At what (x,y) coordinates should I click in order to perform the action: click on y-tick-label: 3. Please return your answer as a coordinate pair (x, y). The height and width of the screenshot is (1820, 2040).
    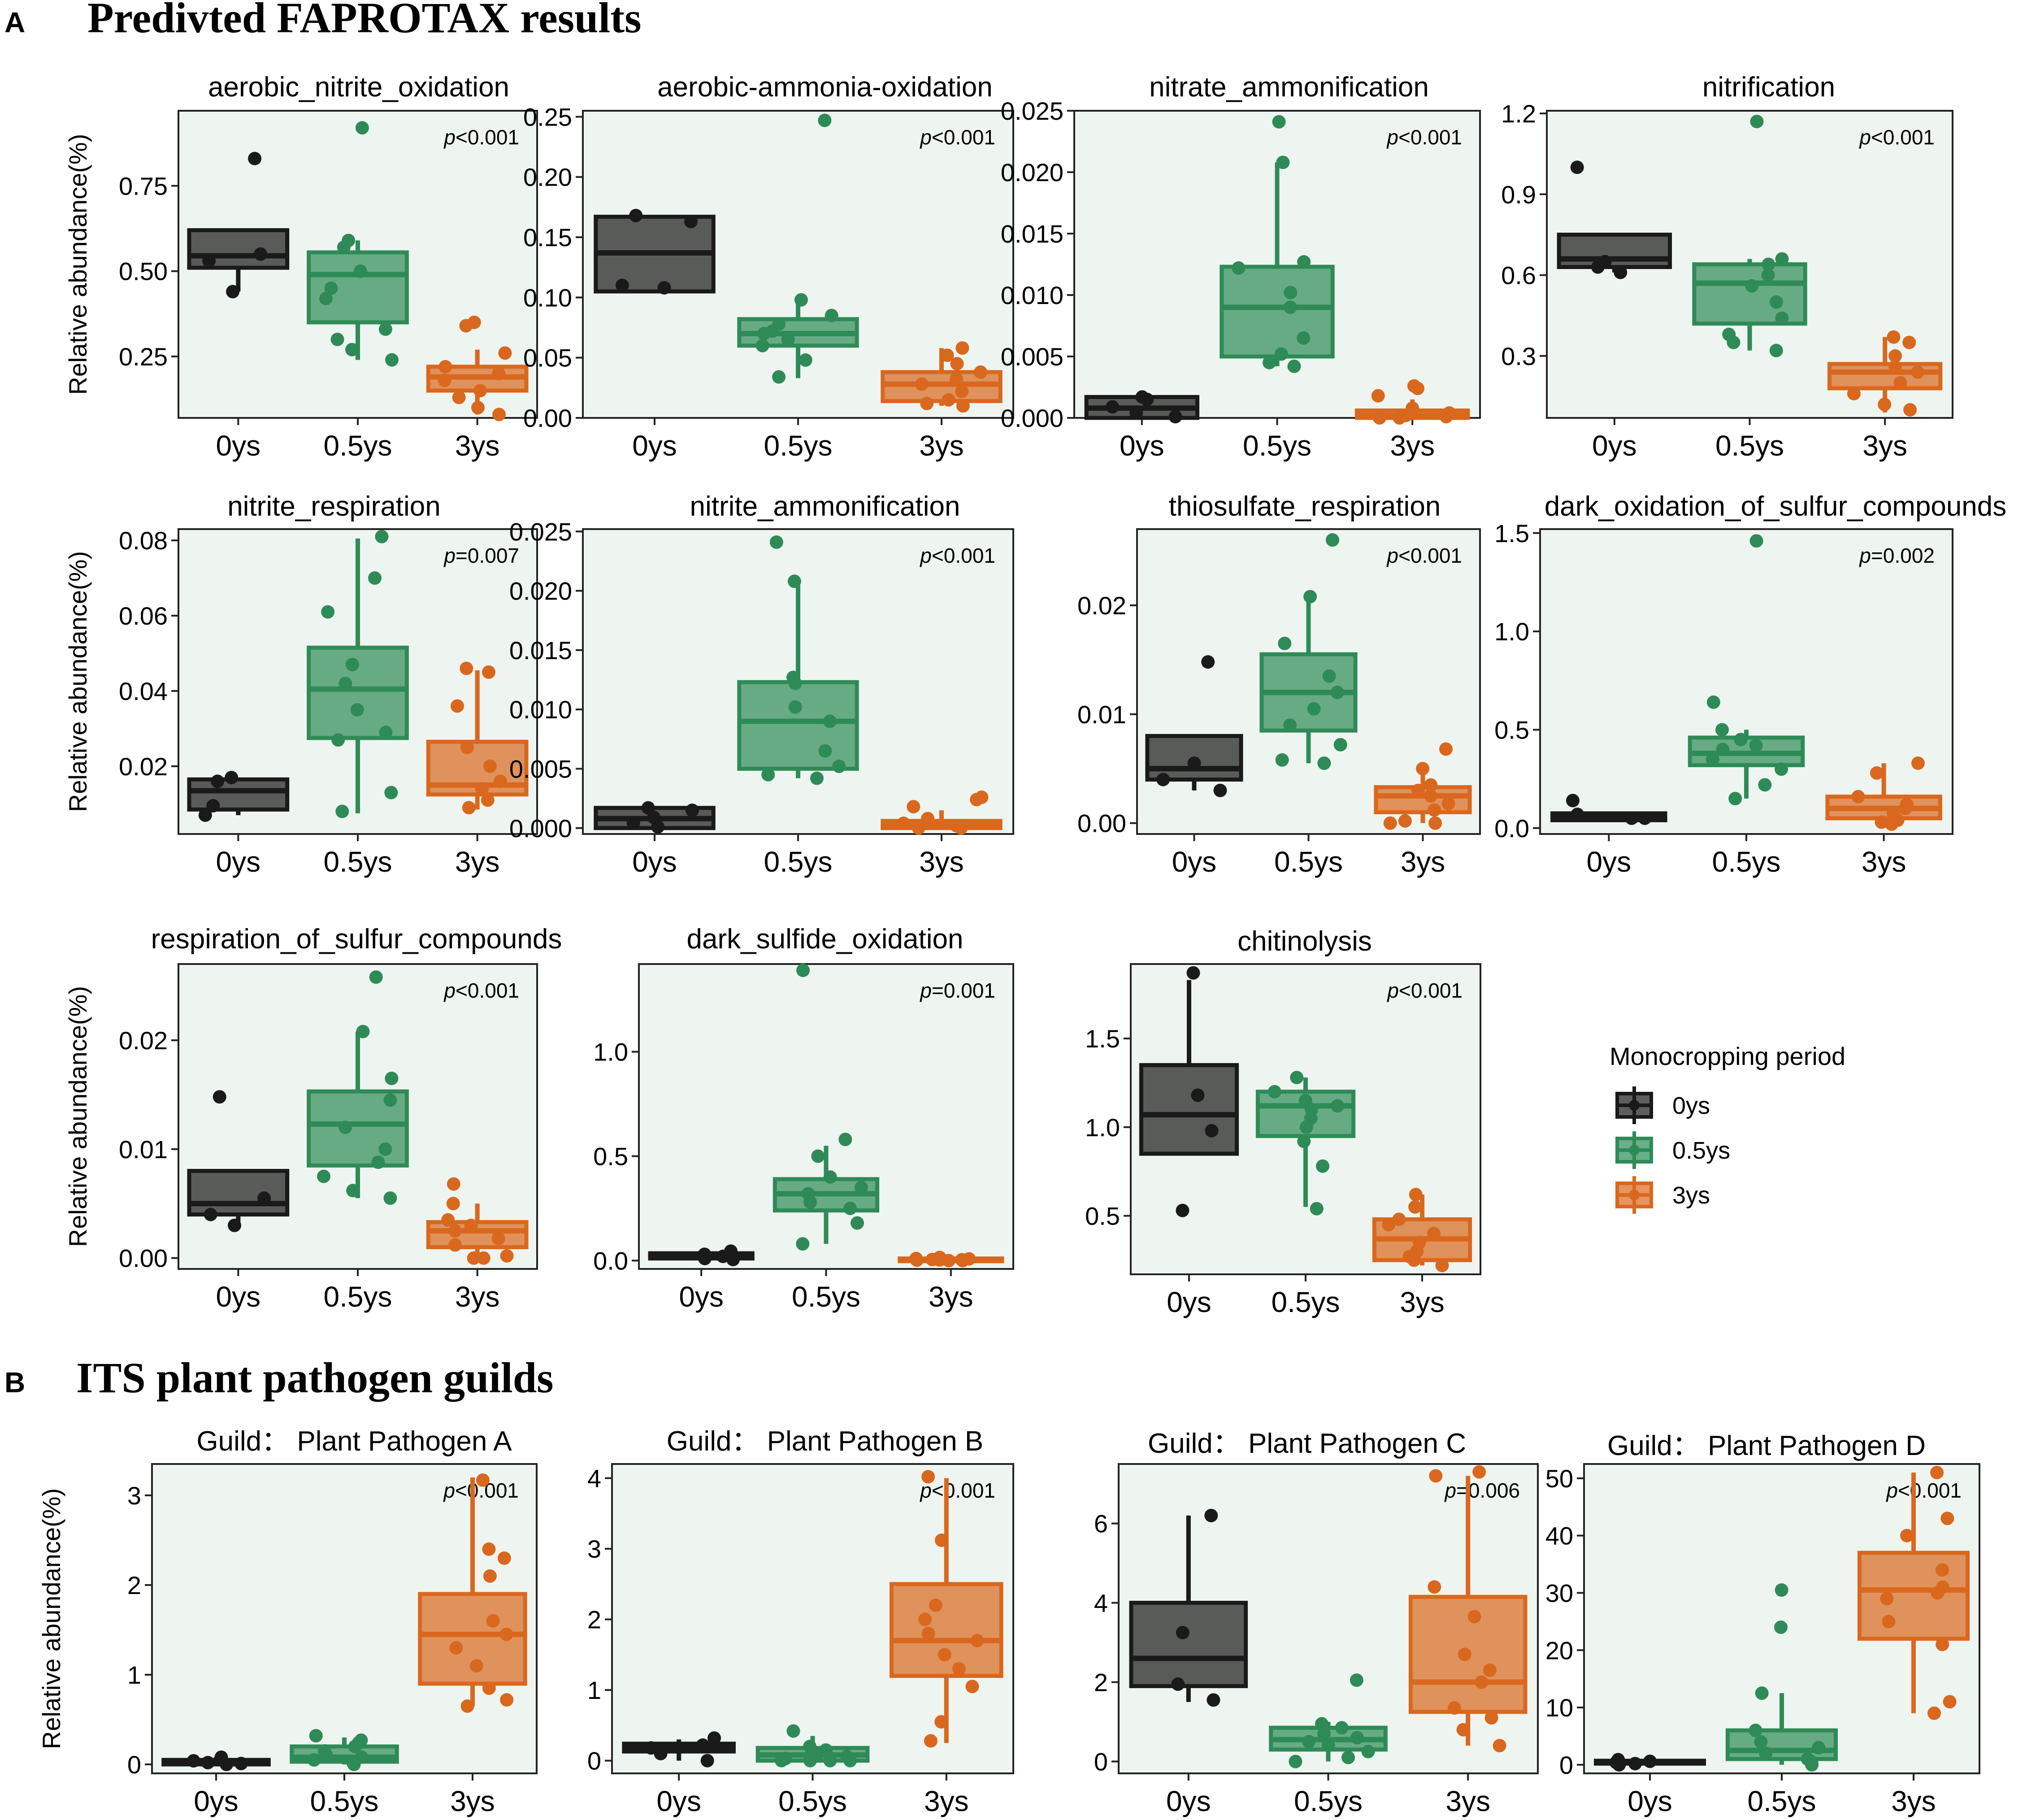
    Looking at the image, I should click on (134, 1496).